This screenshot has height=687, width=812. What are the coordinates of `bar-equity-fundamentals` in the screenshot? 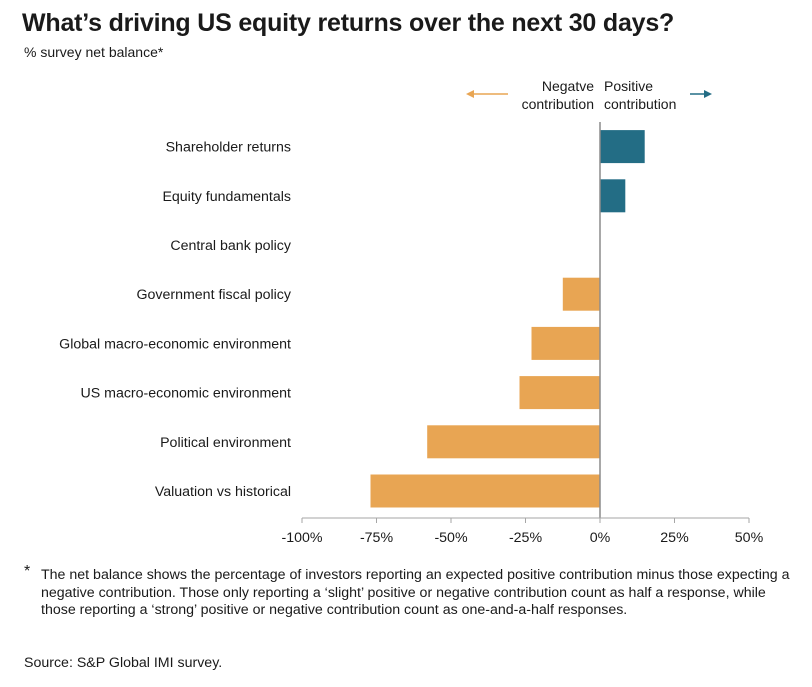 It's located at (613, 196).